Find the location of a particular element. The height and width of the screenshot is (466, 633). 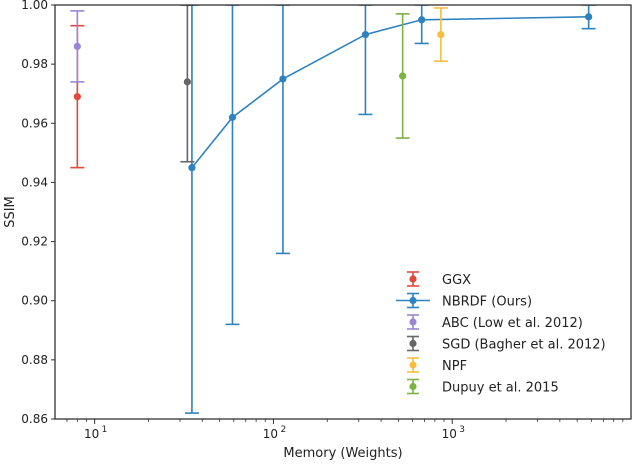

legend-item: NBRDF (Ours) is located at coordinates (464, 301).